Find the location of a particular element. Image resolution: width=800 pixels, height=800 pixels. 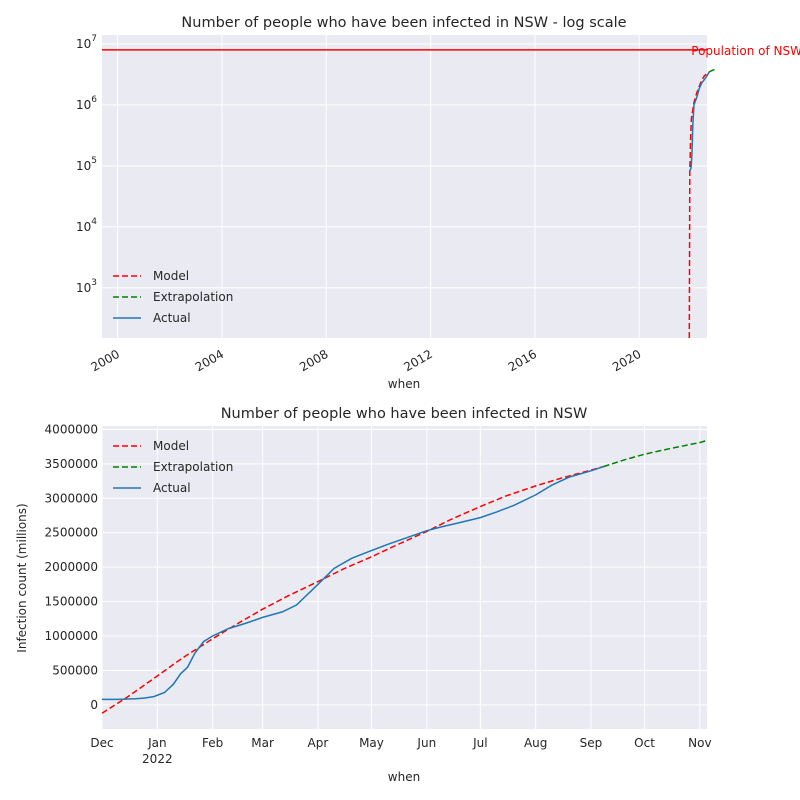

linear-chart-year-label: 2022 is located at coordinates (157, 759).